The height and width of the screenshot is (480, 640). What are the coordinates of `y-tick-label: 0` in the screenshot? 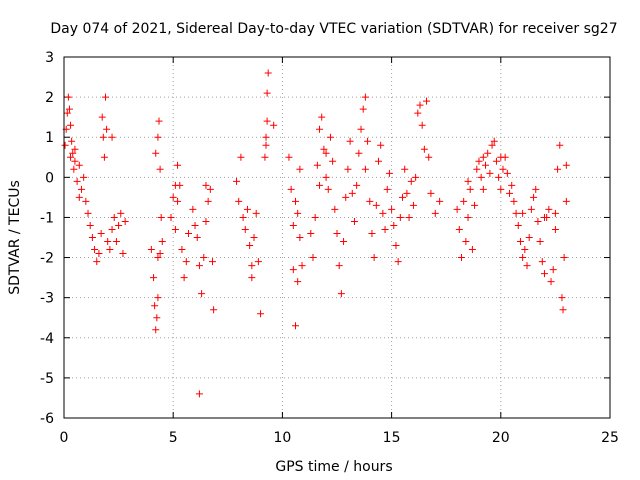 It's located at (49, 178).